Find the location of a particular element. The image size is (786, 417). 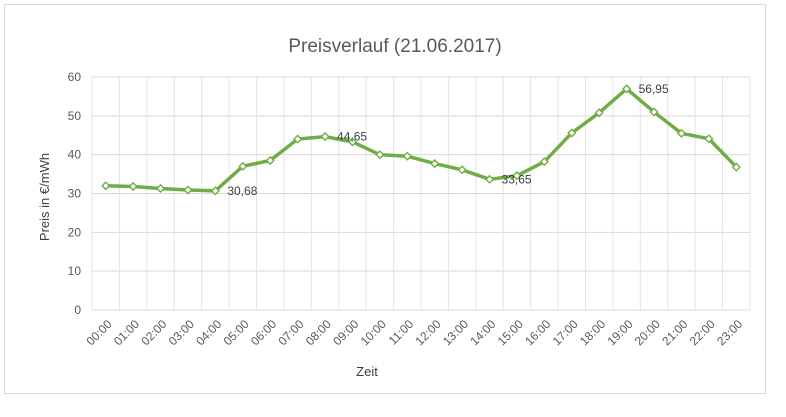

y-tick-label: 0 is located at coordinates (77, 310).